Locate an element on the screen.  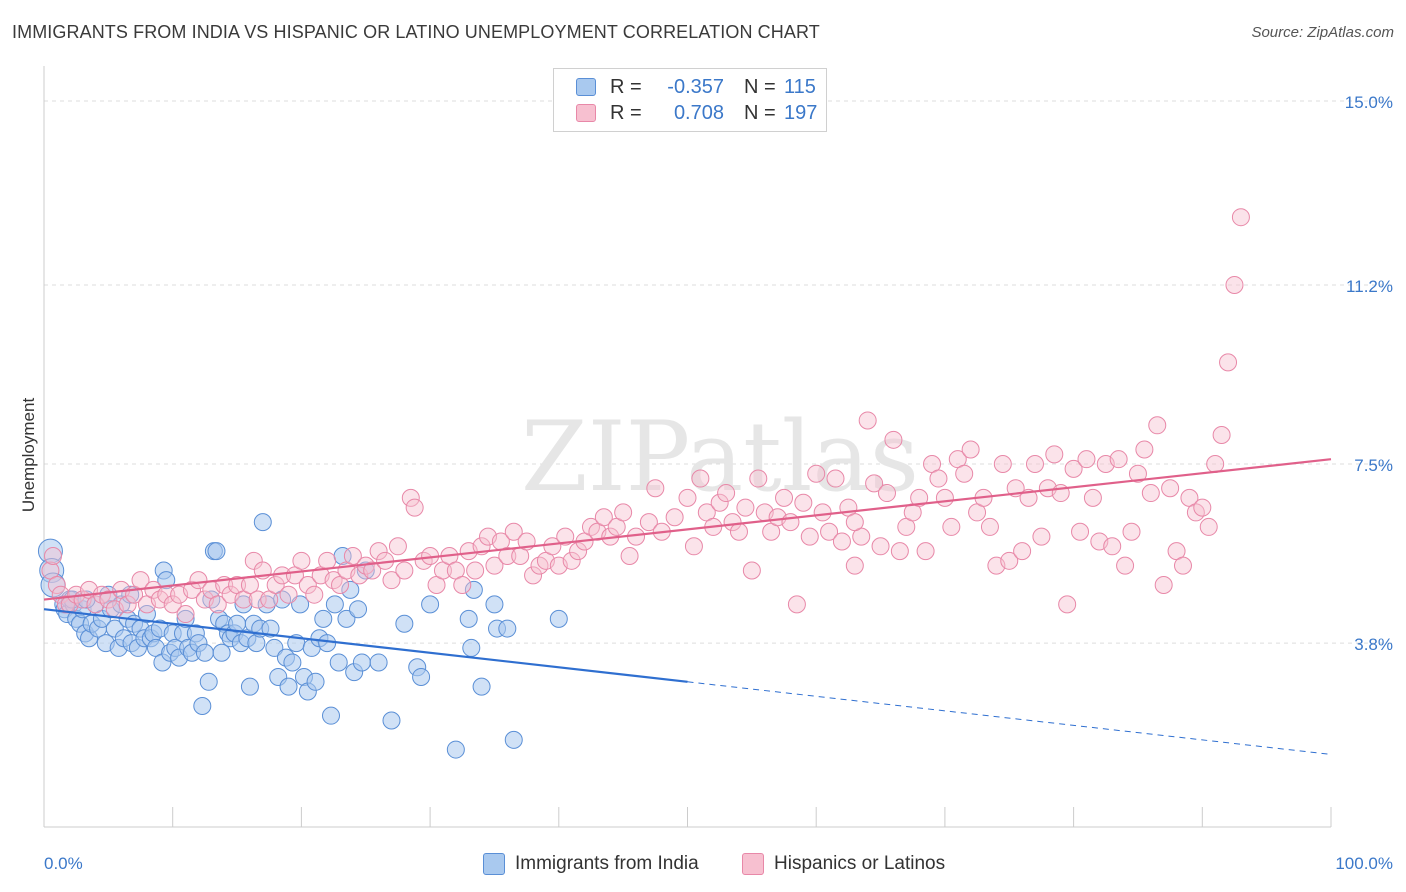
source-label: Source: ZipAtlas.com is located at coordinates (1322, 32).